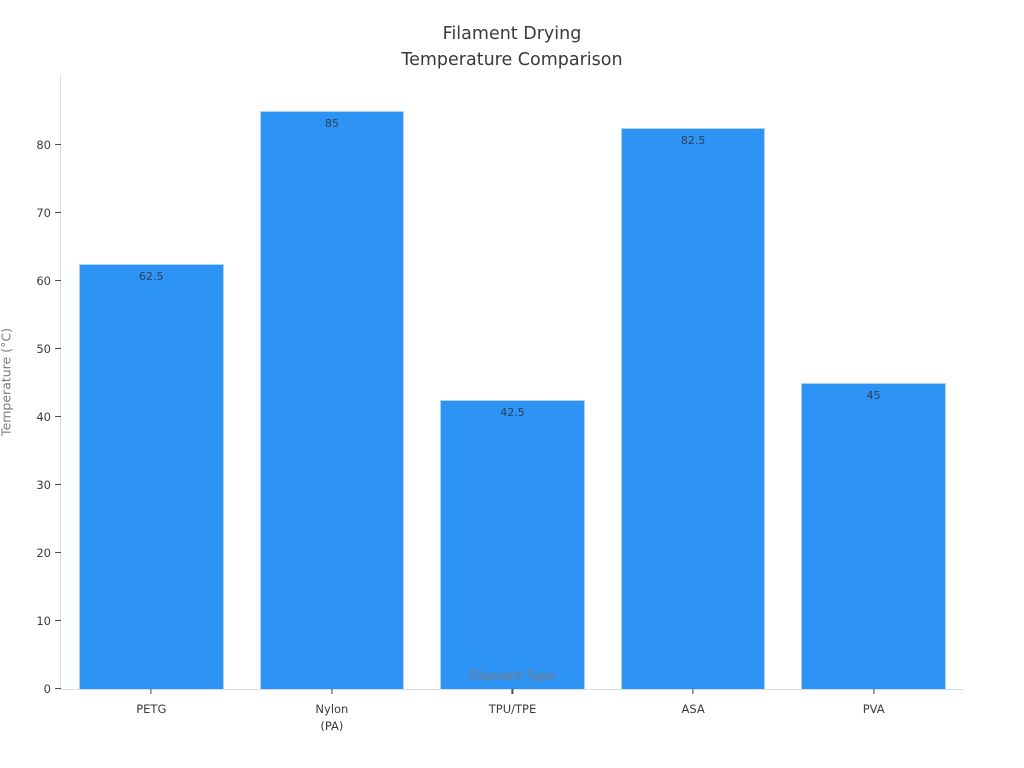  Describe the element at coordinates (332, 717) in the screenshot. I see `x-tick-label: Nylon (PA)` at that location.